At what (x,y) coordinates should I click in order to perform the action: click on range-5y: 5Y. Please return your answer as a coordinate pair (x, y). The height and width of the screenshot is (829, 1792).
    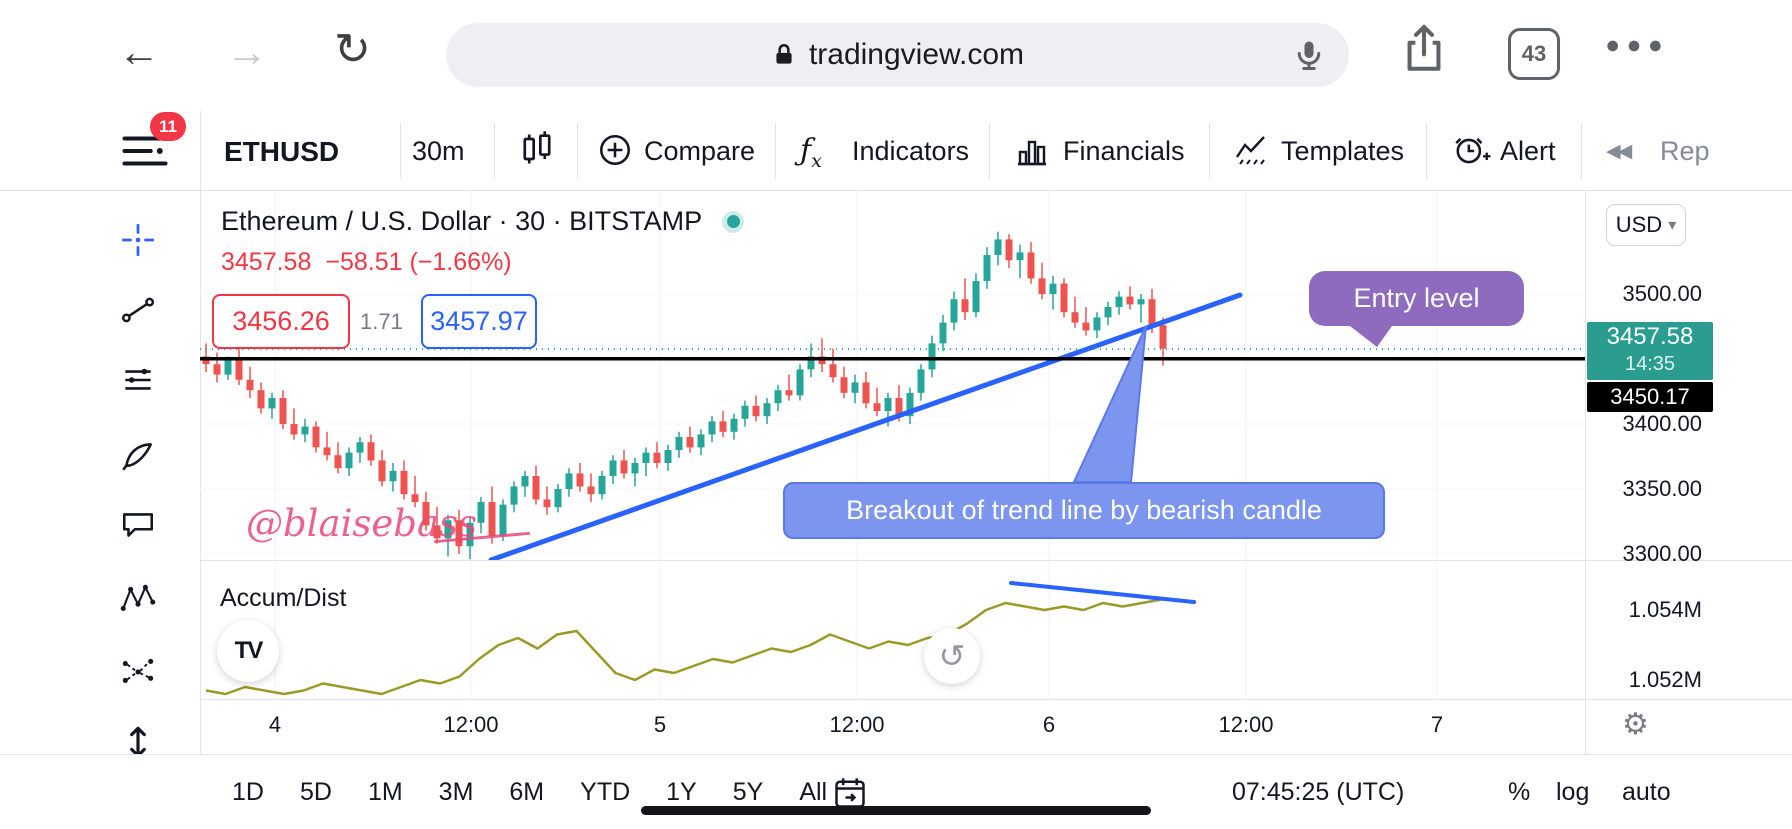
    Looking at the image, I should click on (748, 791).